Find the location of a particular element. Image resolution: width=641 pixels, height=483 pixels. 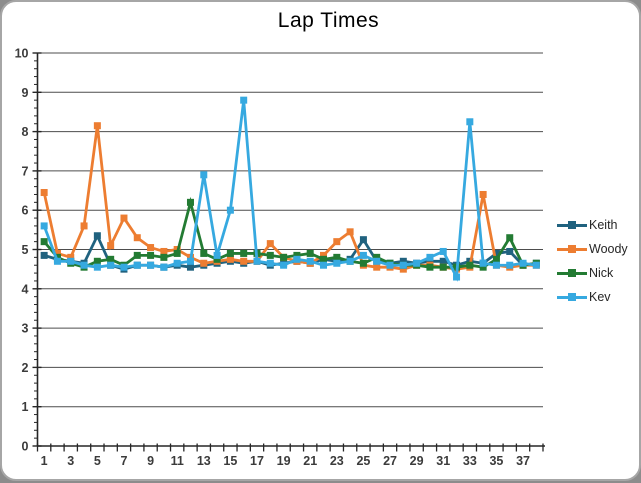

legend-item-woody: Woody is located at coordinates (592, 249).